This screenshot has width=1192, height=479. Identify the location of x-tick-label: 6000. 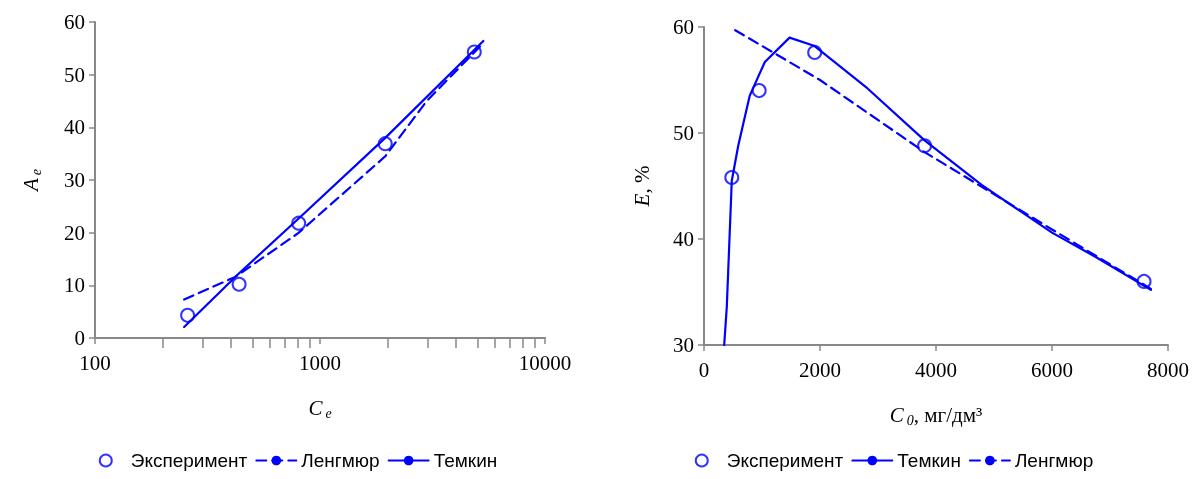
(1052, 369).